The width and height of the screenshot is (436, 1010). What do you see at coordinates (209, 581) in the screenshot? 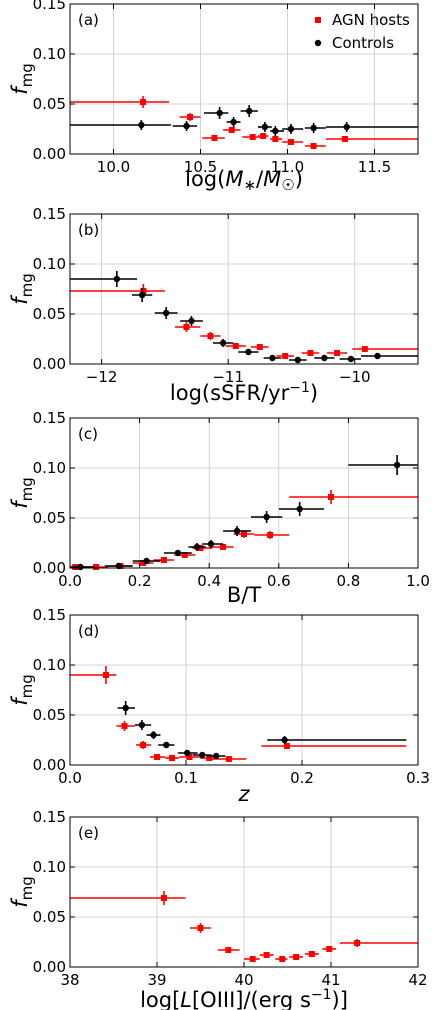
I see `x-tick-label: 0.4` at bounding box center [209, 581].